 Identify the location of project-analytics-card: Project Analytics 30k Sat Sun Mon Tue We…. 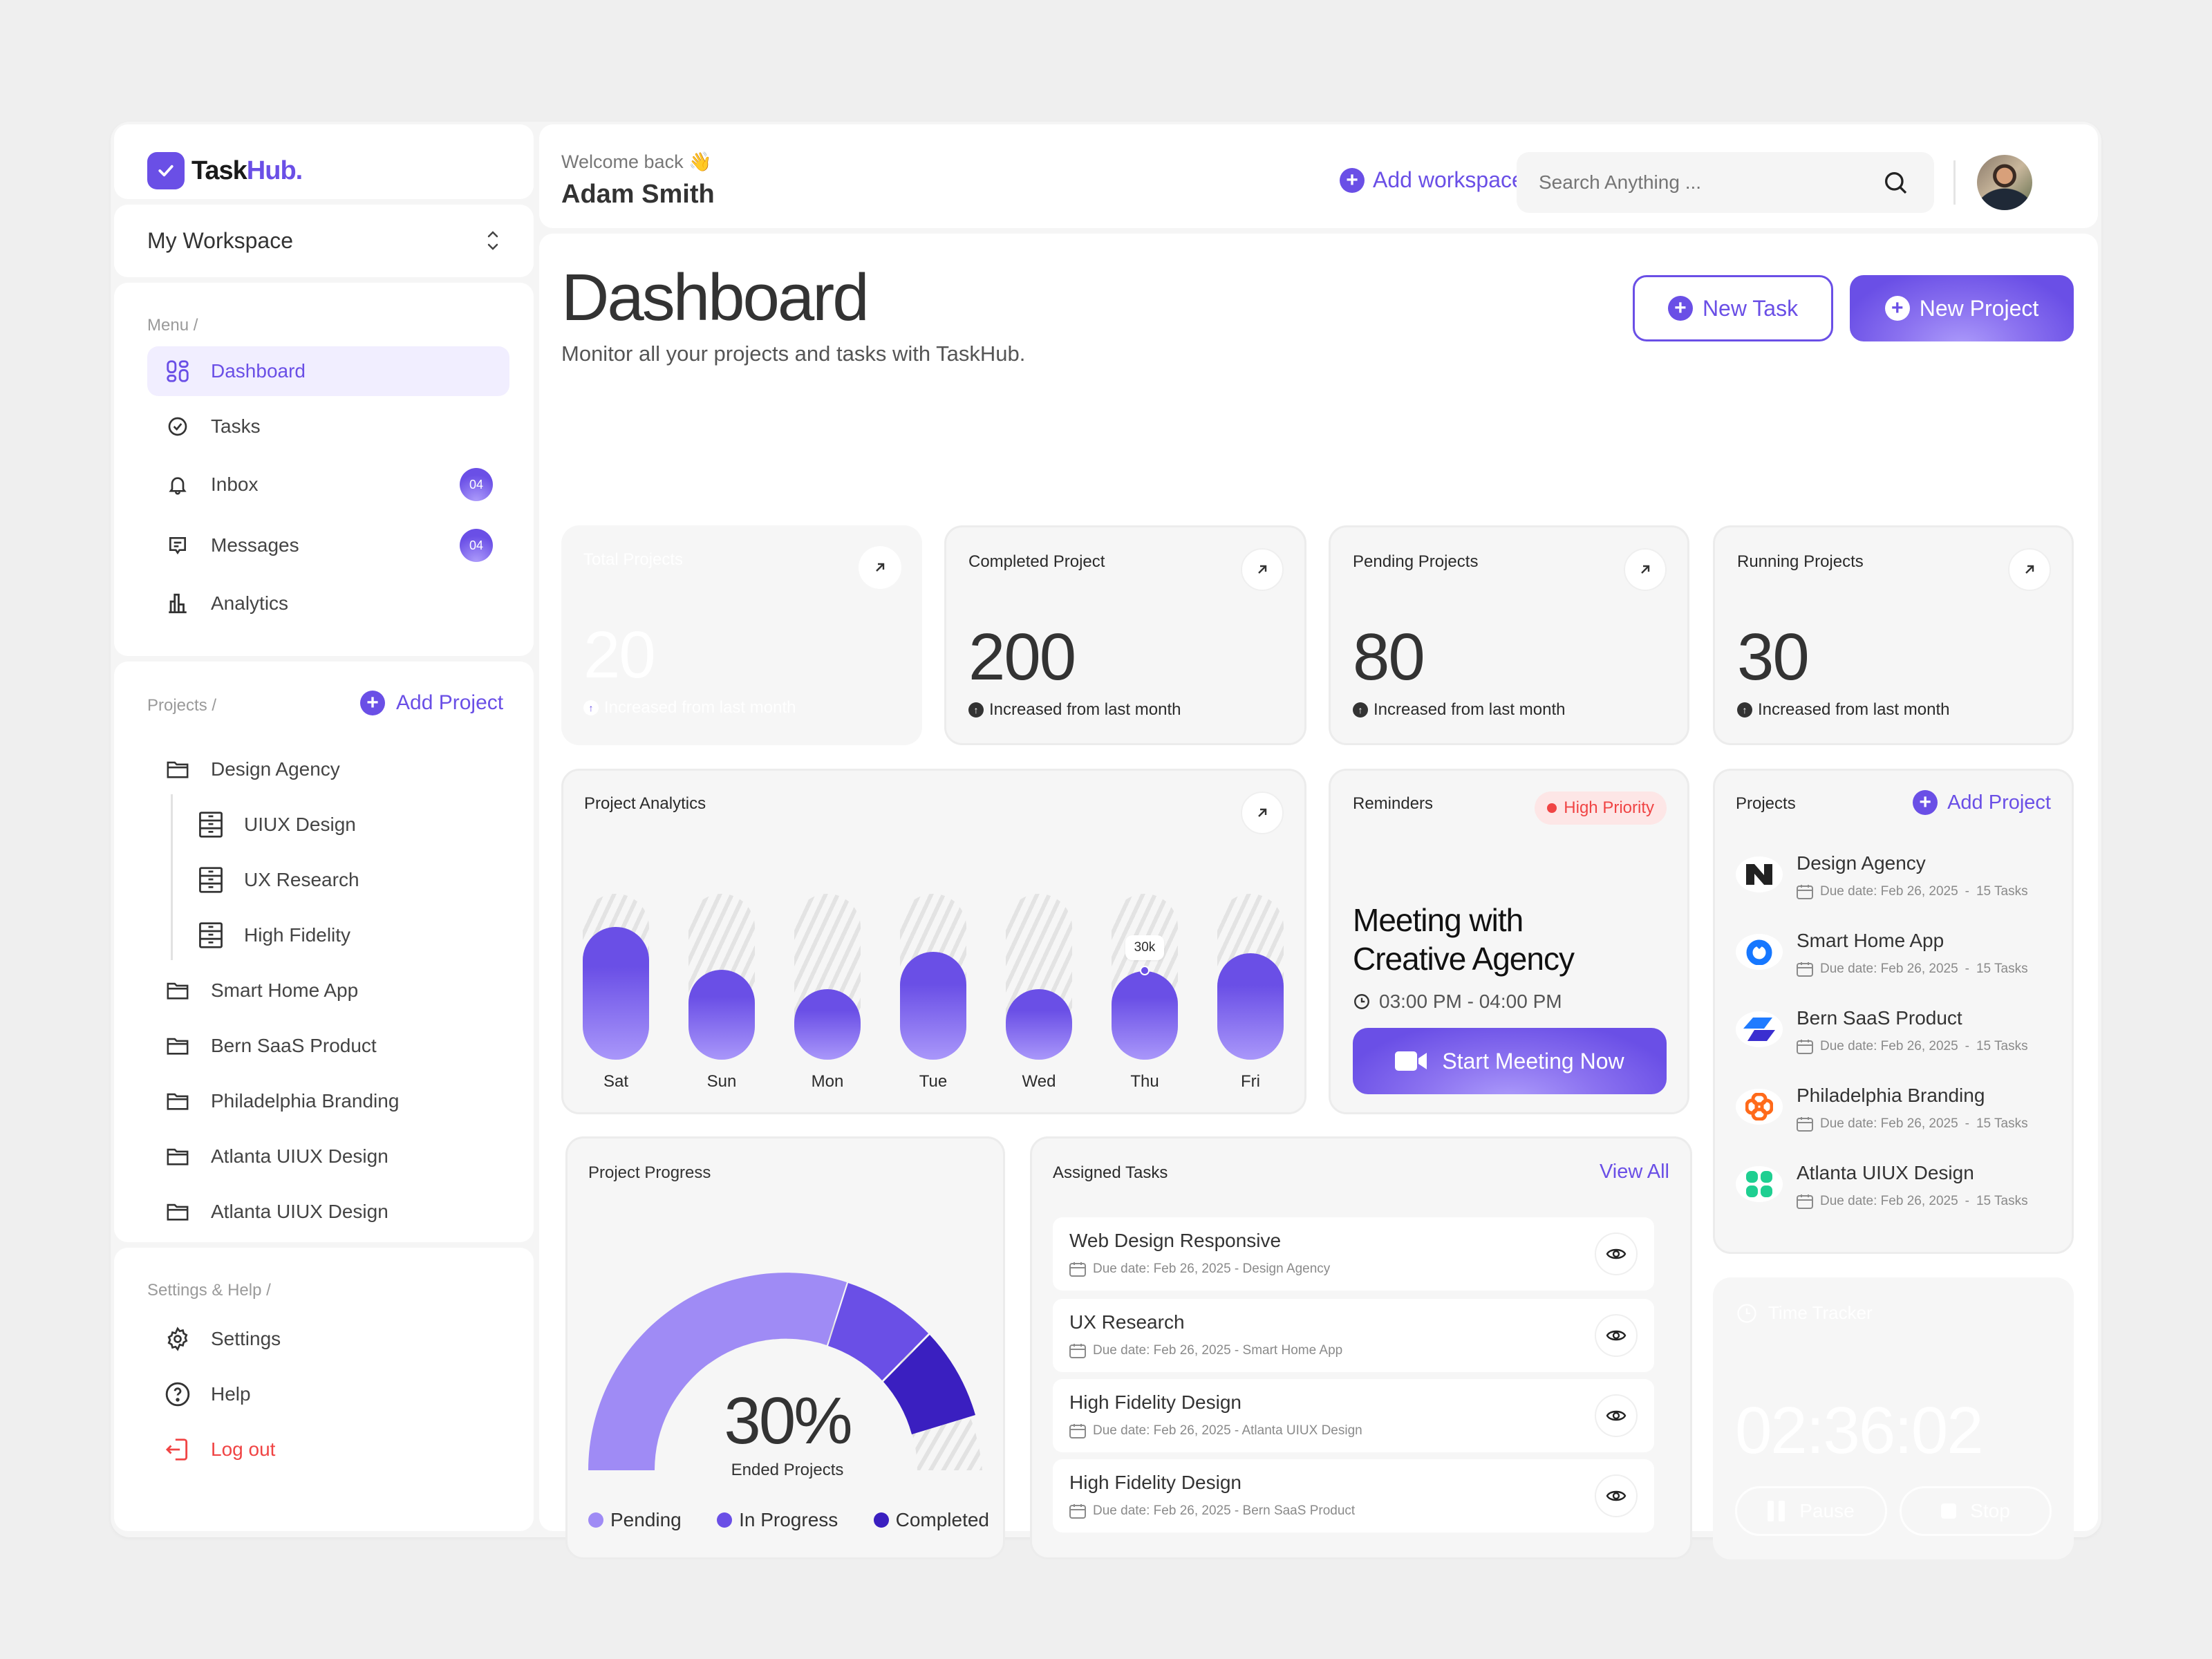
(934, 941).